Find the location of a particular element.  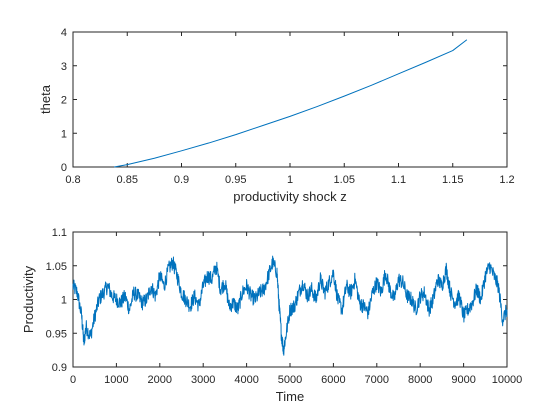

x-tick-label: 1.15 is located at coordinates (452, 180).